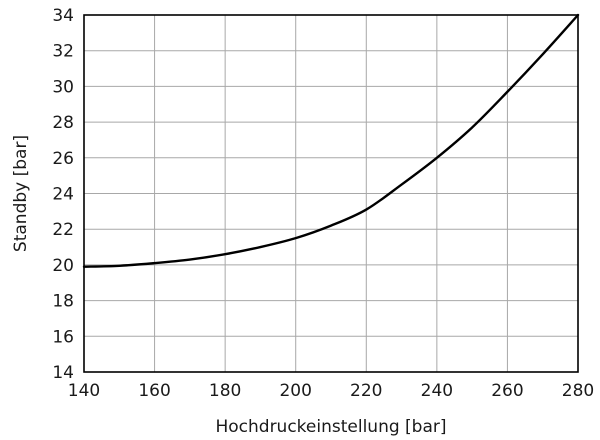  I want to click on x-tick-label: 140, so click(84, 391).